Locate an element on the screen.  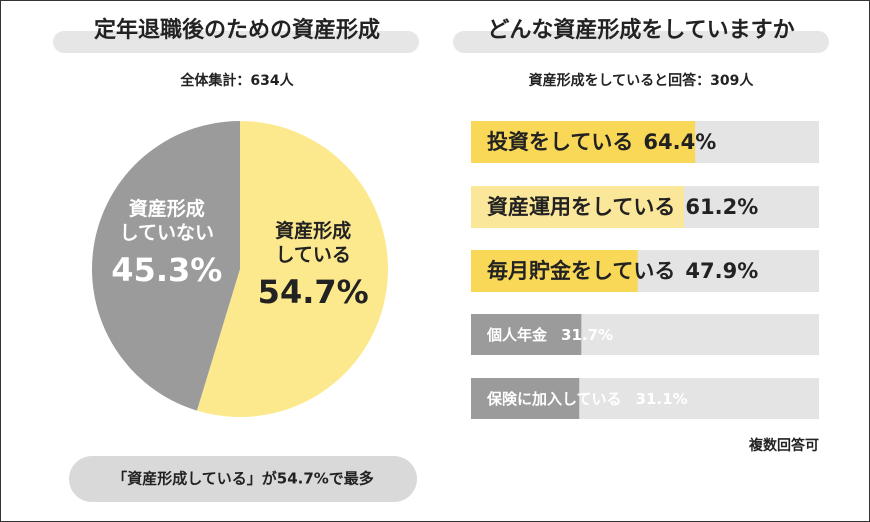
bar-label: 資産運用をしている is located at coordinates (581, 207).